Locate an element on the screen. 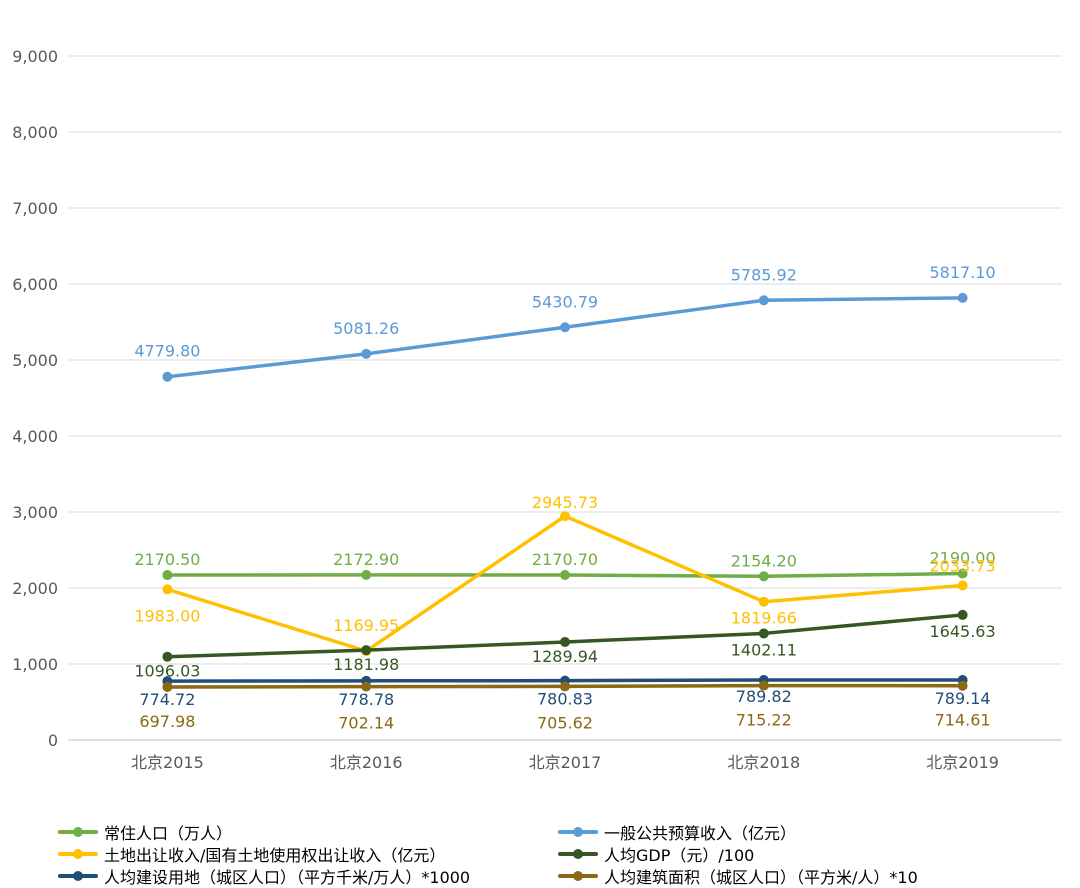 This screenshot has width=1080, height=888. legend-item: 人均建筑面积（城区人口）（平方米/人）*10 is located at coordinates (738, 876).